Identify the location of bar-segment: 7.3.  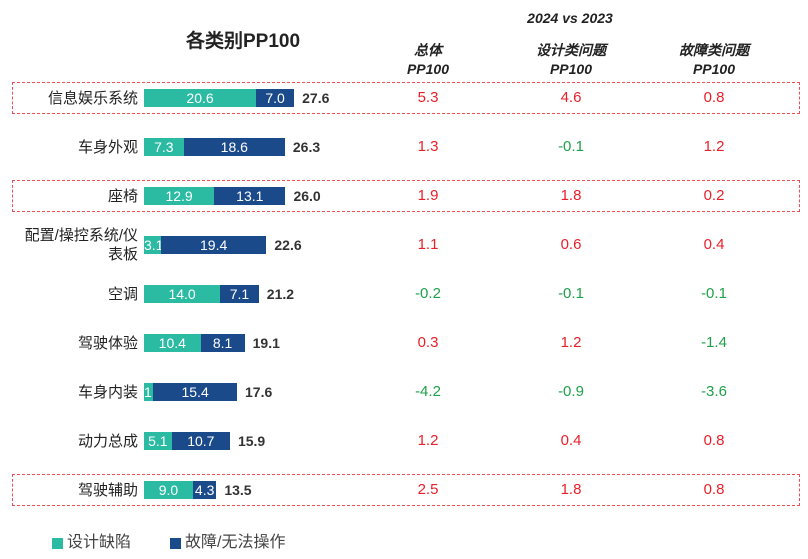
(164, 147).